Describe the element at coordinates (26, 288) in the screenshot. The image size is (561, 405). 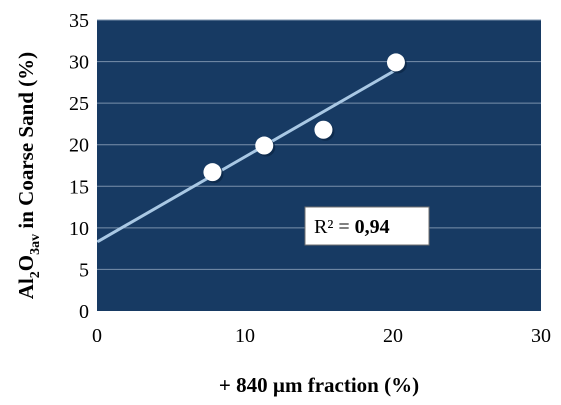
I see `y-axis-title-part: Al` at that location.